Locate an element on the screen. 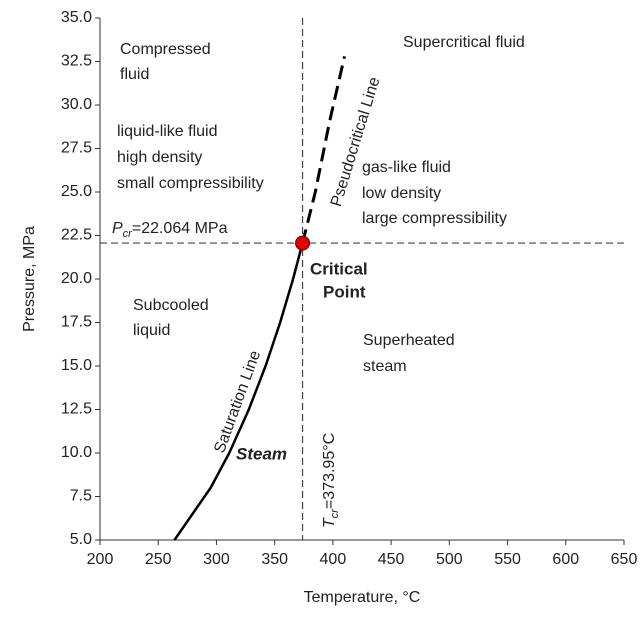  annotation: small compressibility is located at coordinates (190, 183).